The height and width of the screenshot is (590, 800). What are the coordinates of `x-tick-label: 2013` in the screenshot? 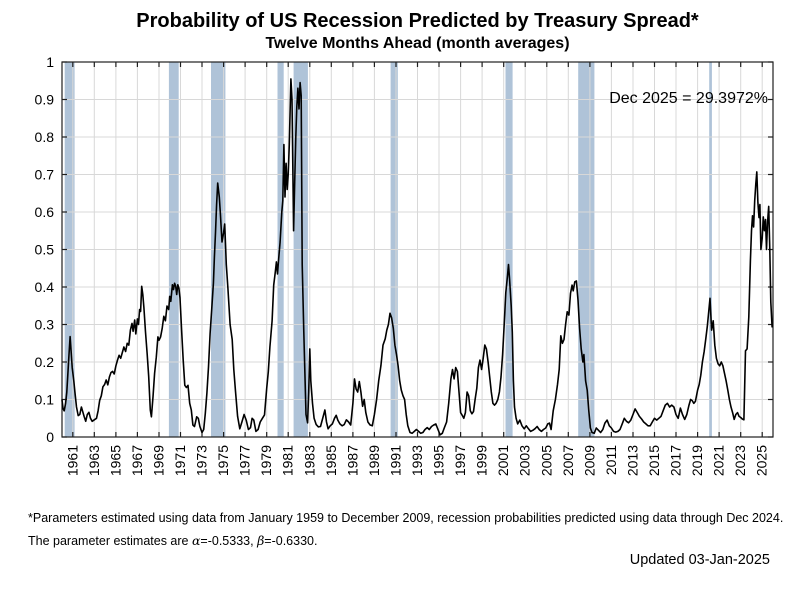 It's located at (633, 460).